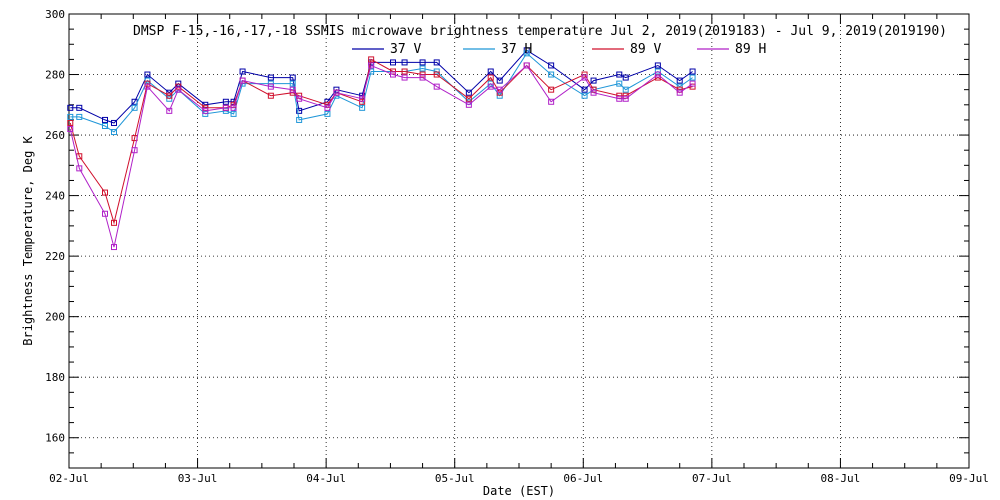  I want to click on legend-label-37-h: 37 H, so click(516, 49).